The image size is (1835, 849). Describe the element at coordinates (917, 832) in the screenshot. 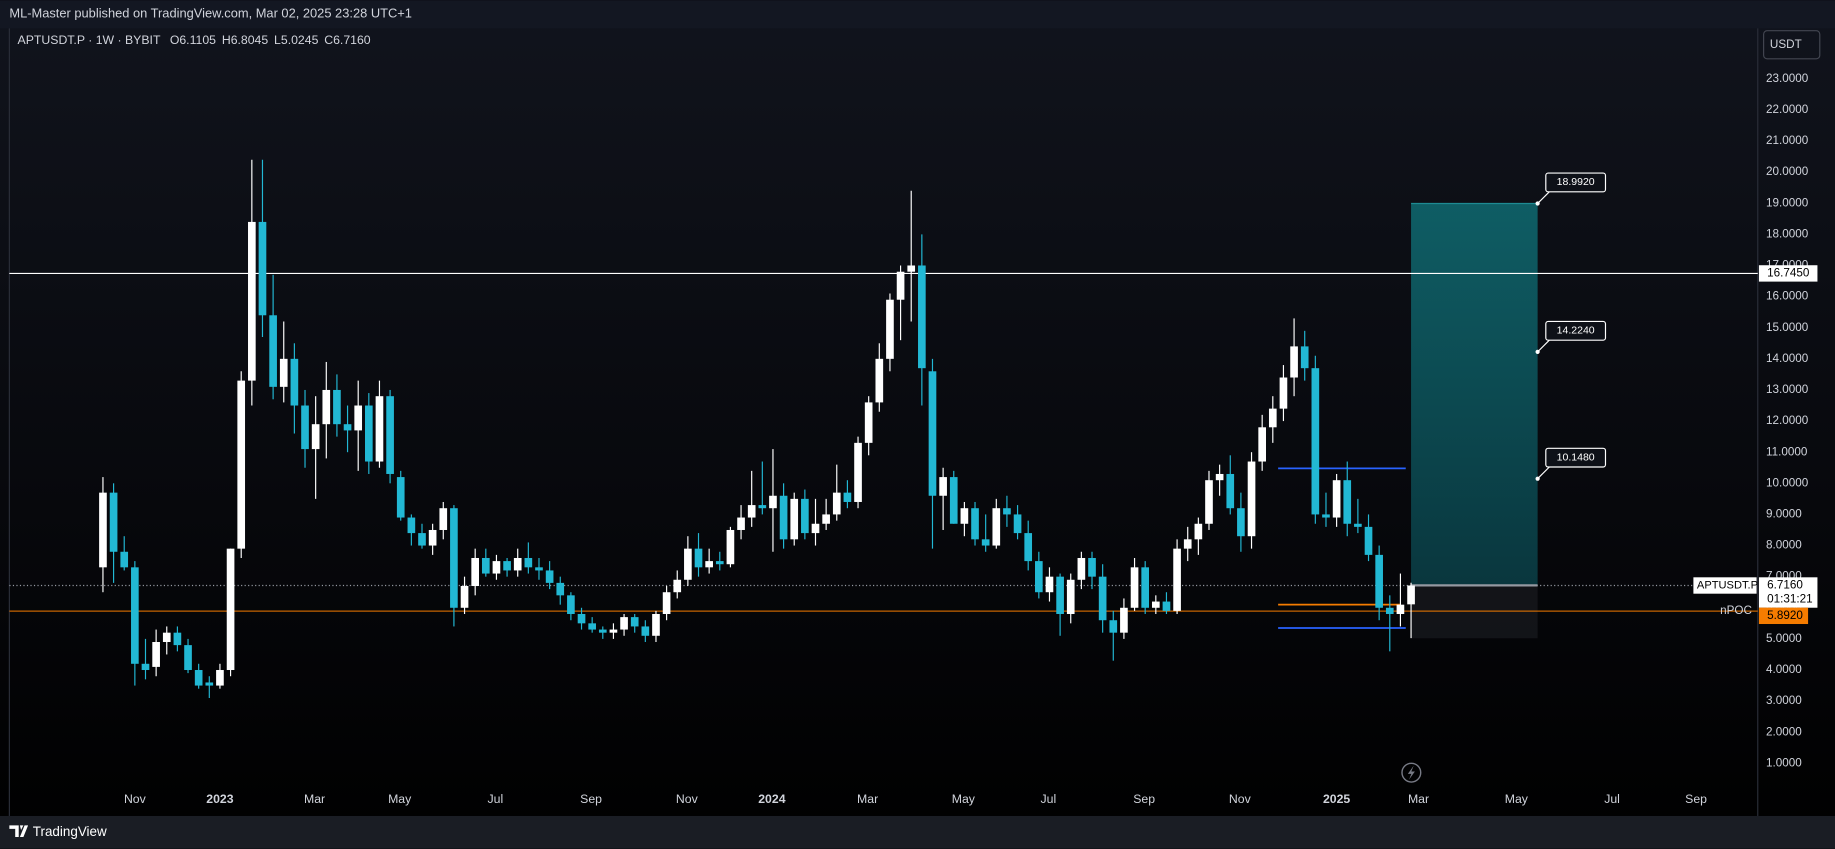

I see `bottom-bar` at that location.